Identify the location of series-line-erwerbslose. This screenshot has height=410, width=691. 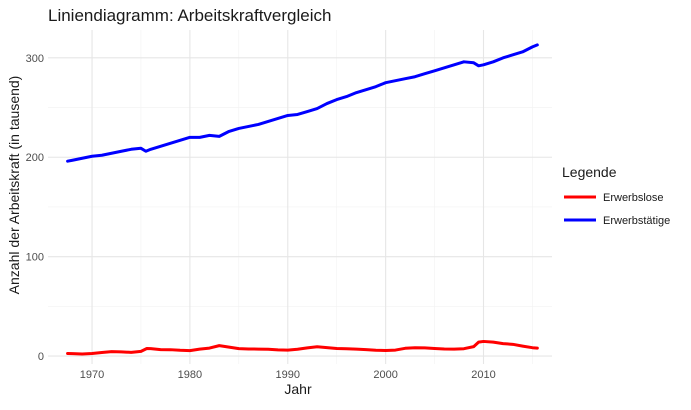
(302, 347).